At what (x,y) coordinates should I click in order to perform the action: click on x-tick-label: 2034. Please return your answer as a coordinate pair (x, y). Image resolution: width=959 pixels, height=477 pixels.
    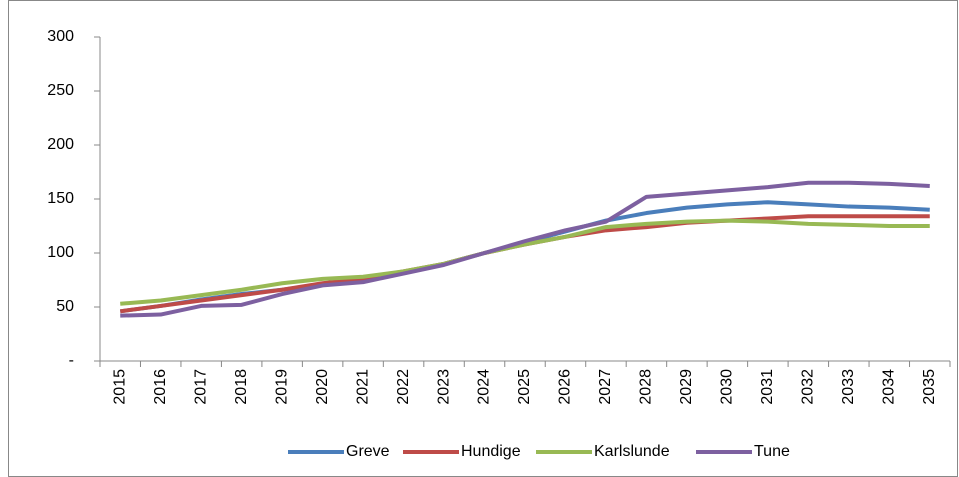
    Looking at the image, I should click on (889, 387).